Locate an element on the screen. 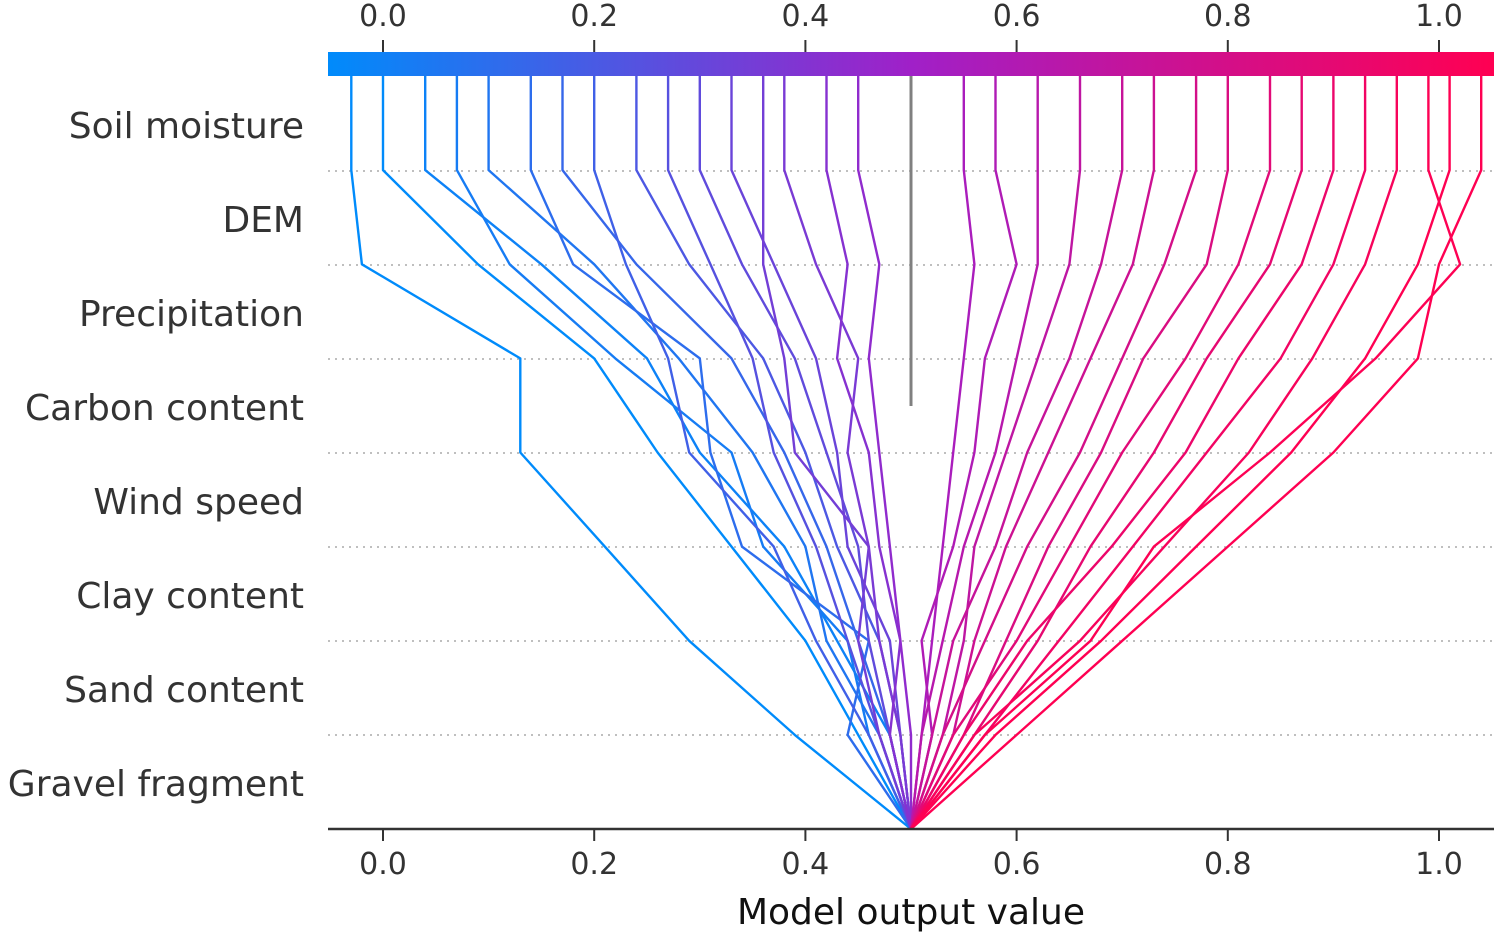  color-bar is located at coordinates (911, 64).